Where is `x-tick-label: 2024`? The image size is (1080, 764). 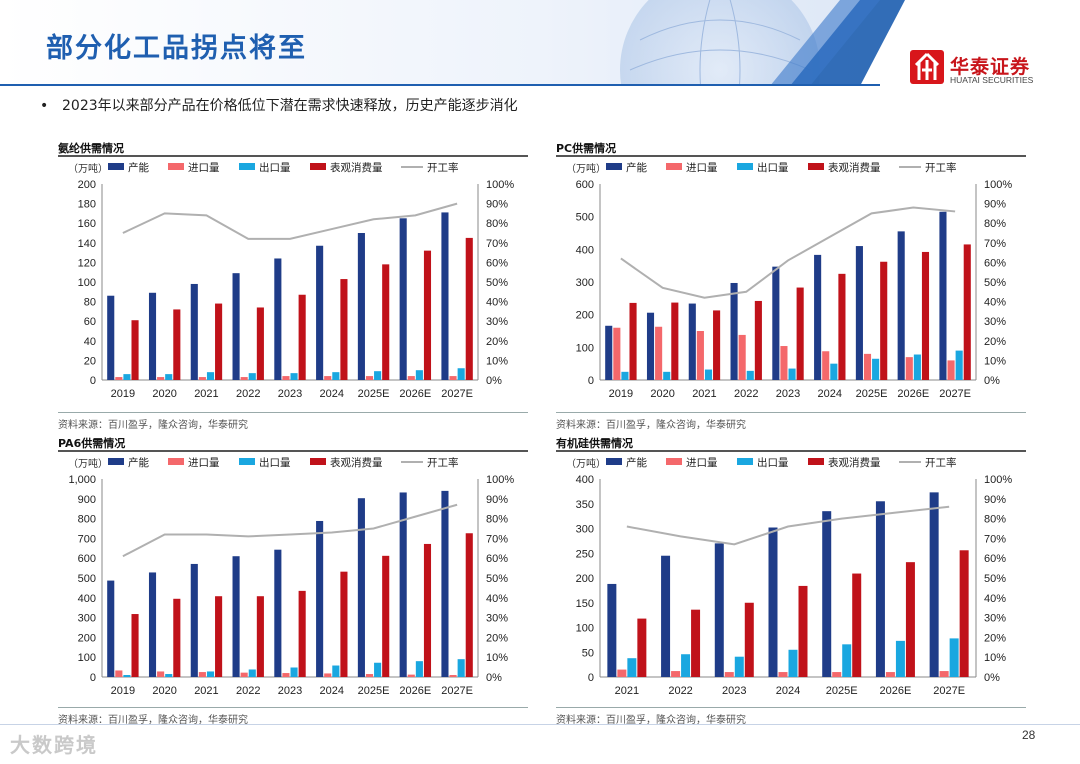 x-tick-label: 2024 is located at coordinates (788, 691).